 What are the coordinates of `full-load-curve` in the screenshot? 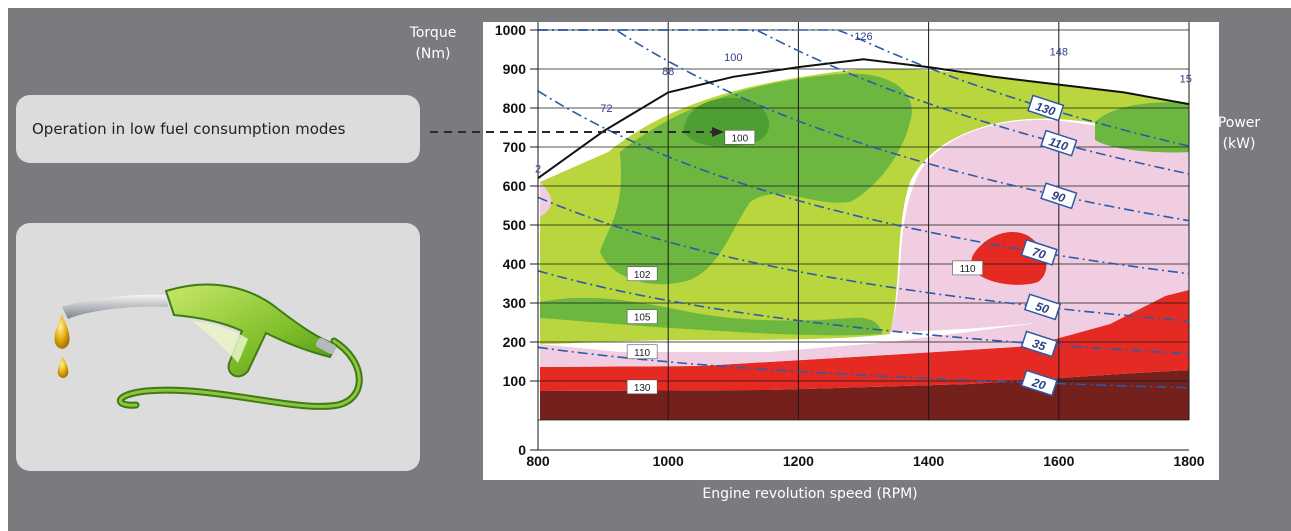 It's located at (863, 119).